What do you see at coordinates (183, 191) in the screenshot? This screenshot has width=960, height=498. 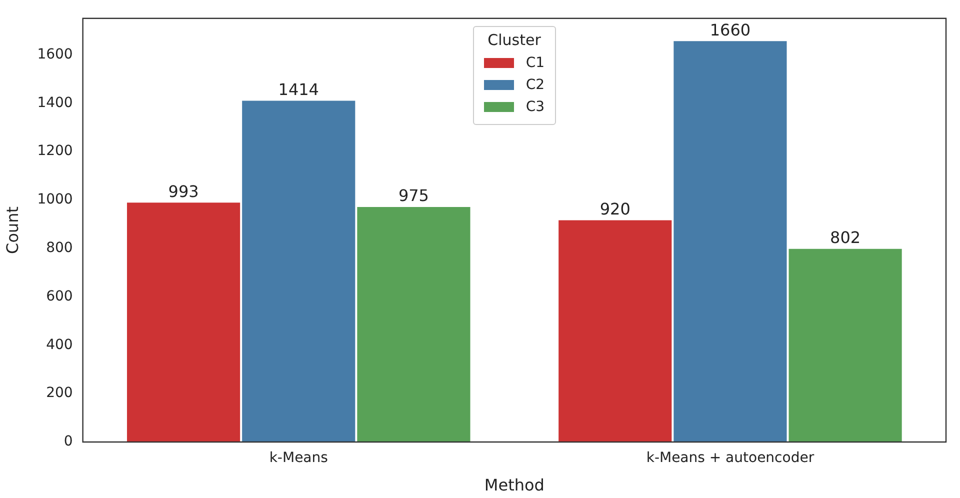 I see `data-label: 993` at bounding box center [183, 191].